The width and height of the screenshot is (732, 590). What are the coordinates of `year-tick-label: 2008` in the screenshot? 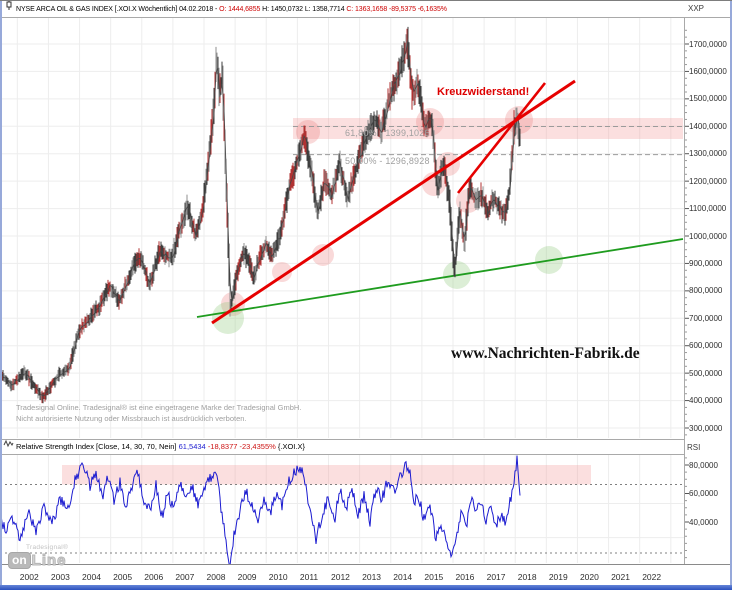 It's located at (216, 577).